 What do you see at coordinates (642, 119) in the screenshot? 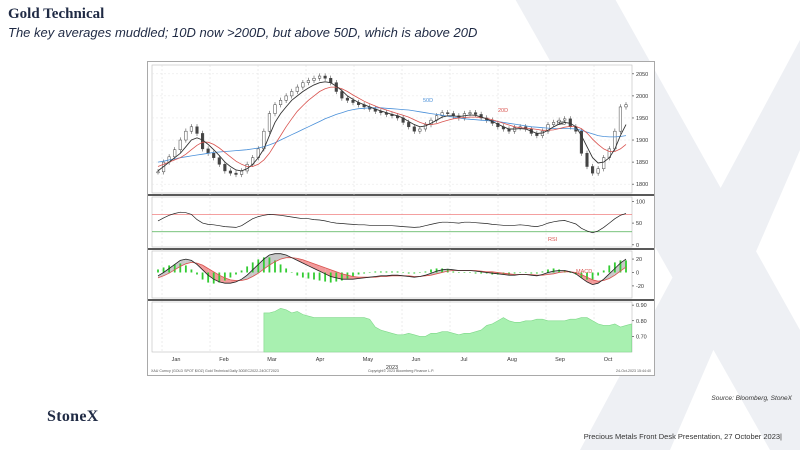
I see `price-tick-label: 1950` at bounding box center [642, 119].